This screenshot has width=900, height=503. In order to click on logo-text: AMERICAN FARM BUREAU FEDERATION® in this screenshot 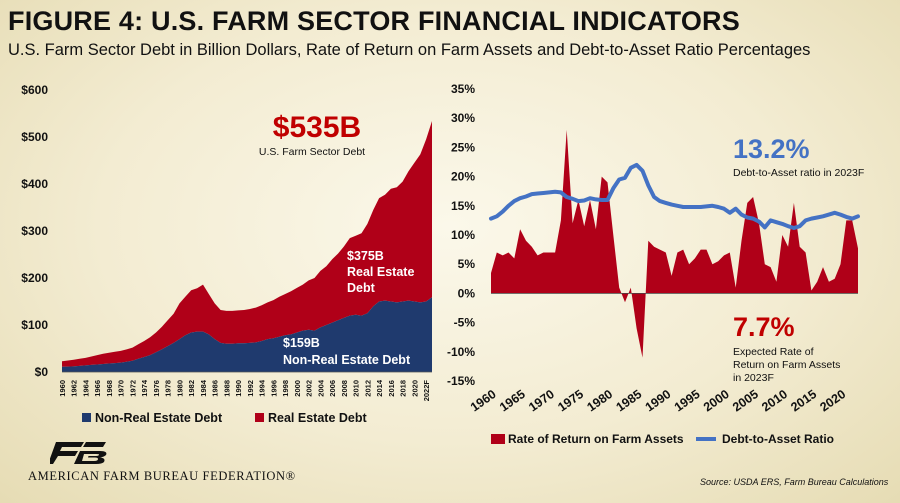, I will do `click(162, 476)`.